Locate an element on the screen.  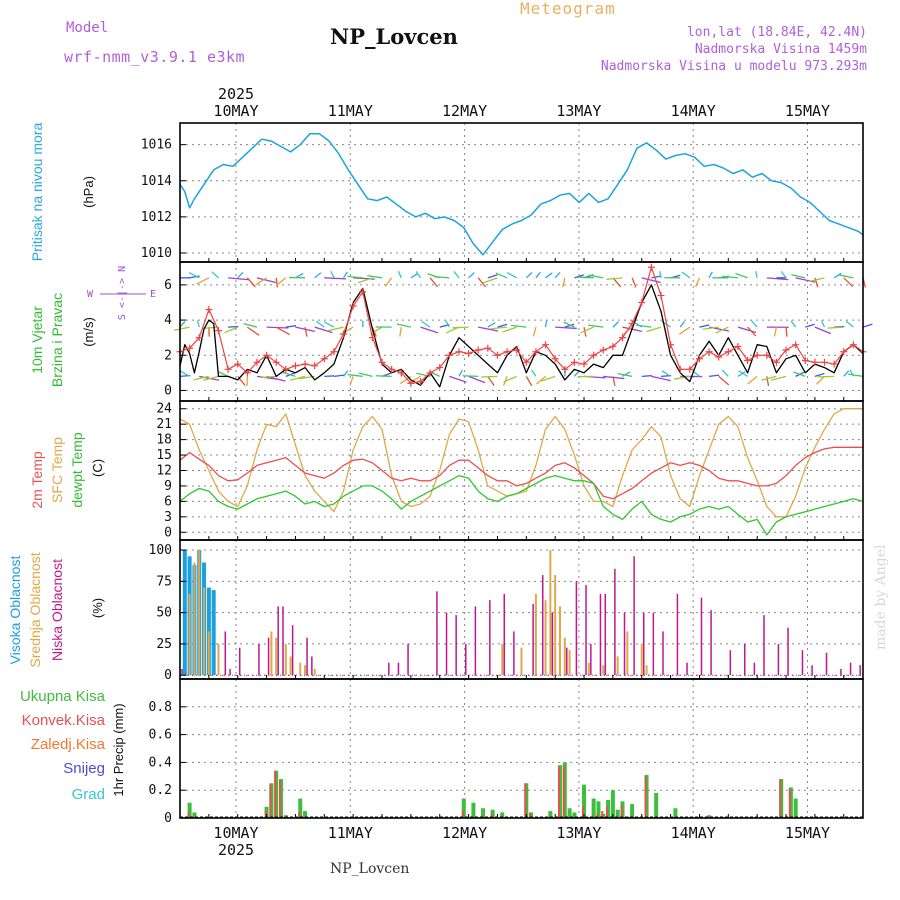
wind-ytick-label: 0 is located at coordinates (168, 390).